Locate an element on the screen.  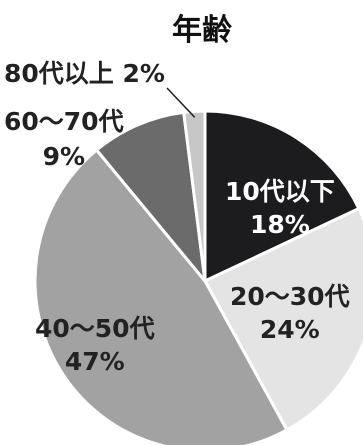
slice-value-4: 9% is located at coordinates (64, 156).